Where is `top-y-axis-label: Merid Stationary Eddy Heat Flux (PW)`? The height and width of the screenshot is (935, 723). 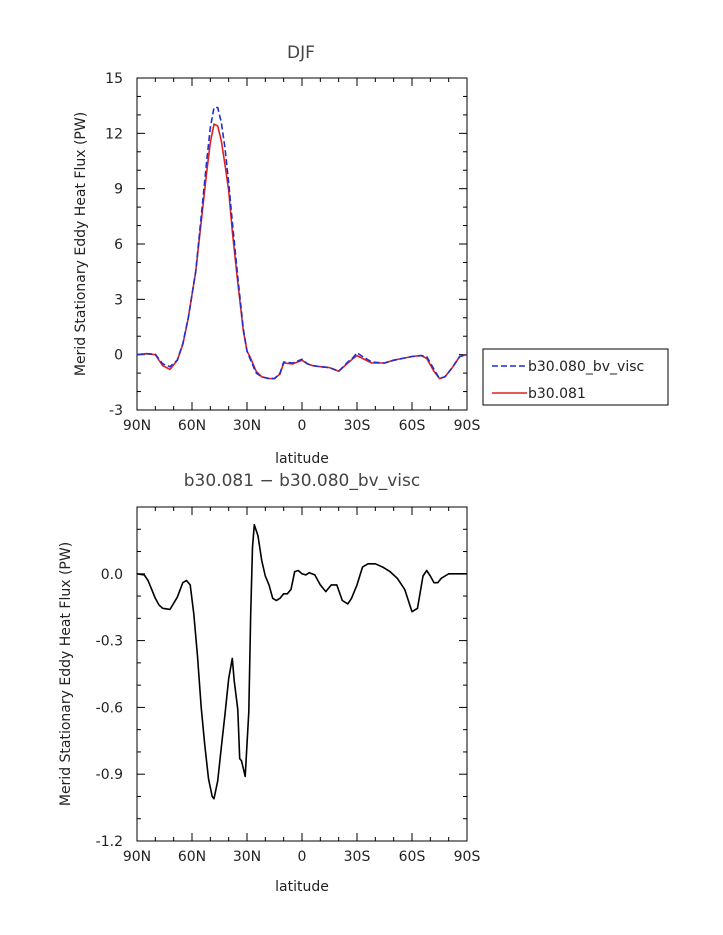 top-y-axis-label: Merid Stationary Eddy Heat Flux (PW) is located at coordinates (81, 244).